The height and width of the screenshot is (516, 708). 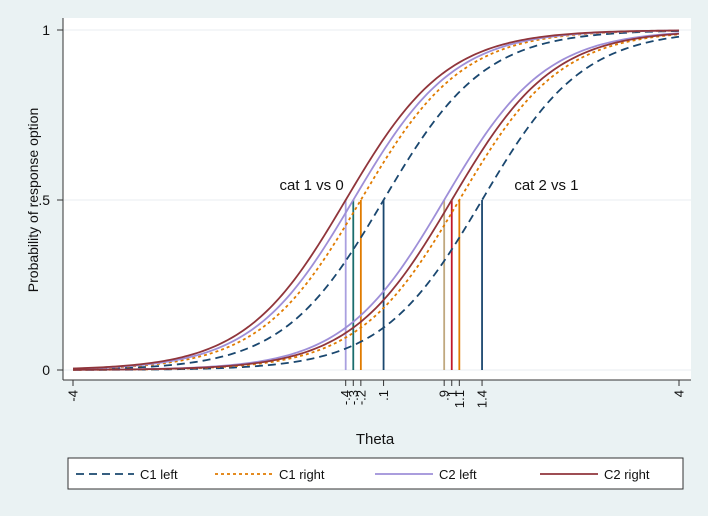 I want to click on y-tick-label: .5, so click(x=44, y=200).